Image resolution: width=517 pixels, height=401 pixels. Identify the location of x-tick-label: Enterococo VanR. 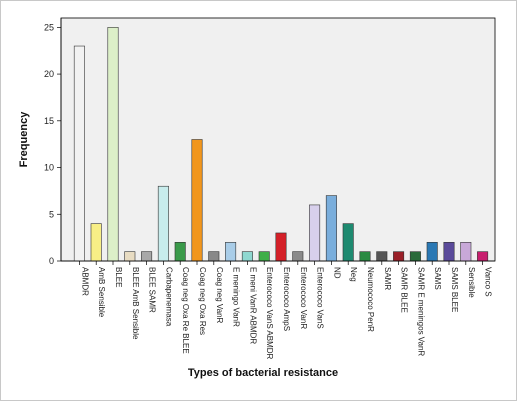
(303, 298).